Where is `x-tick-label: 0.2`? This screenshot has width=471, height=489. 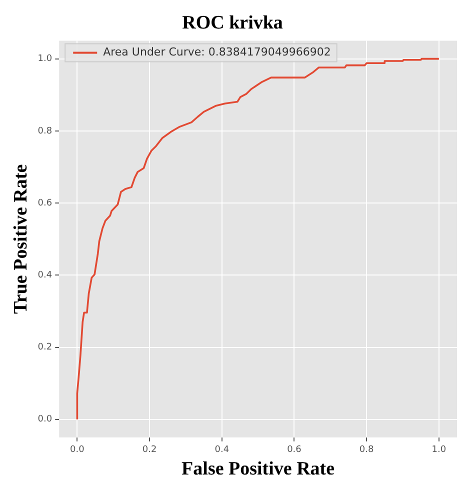
x-tick-label: 0.2 is located at coordinates (149, 450).